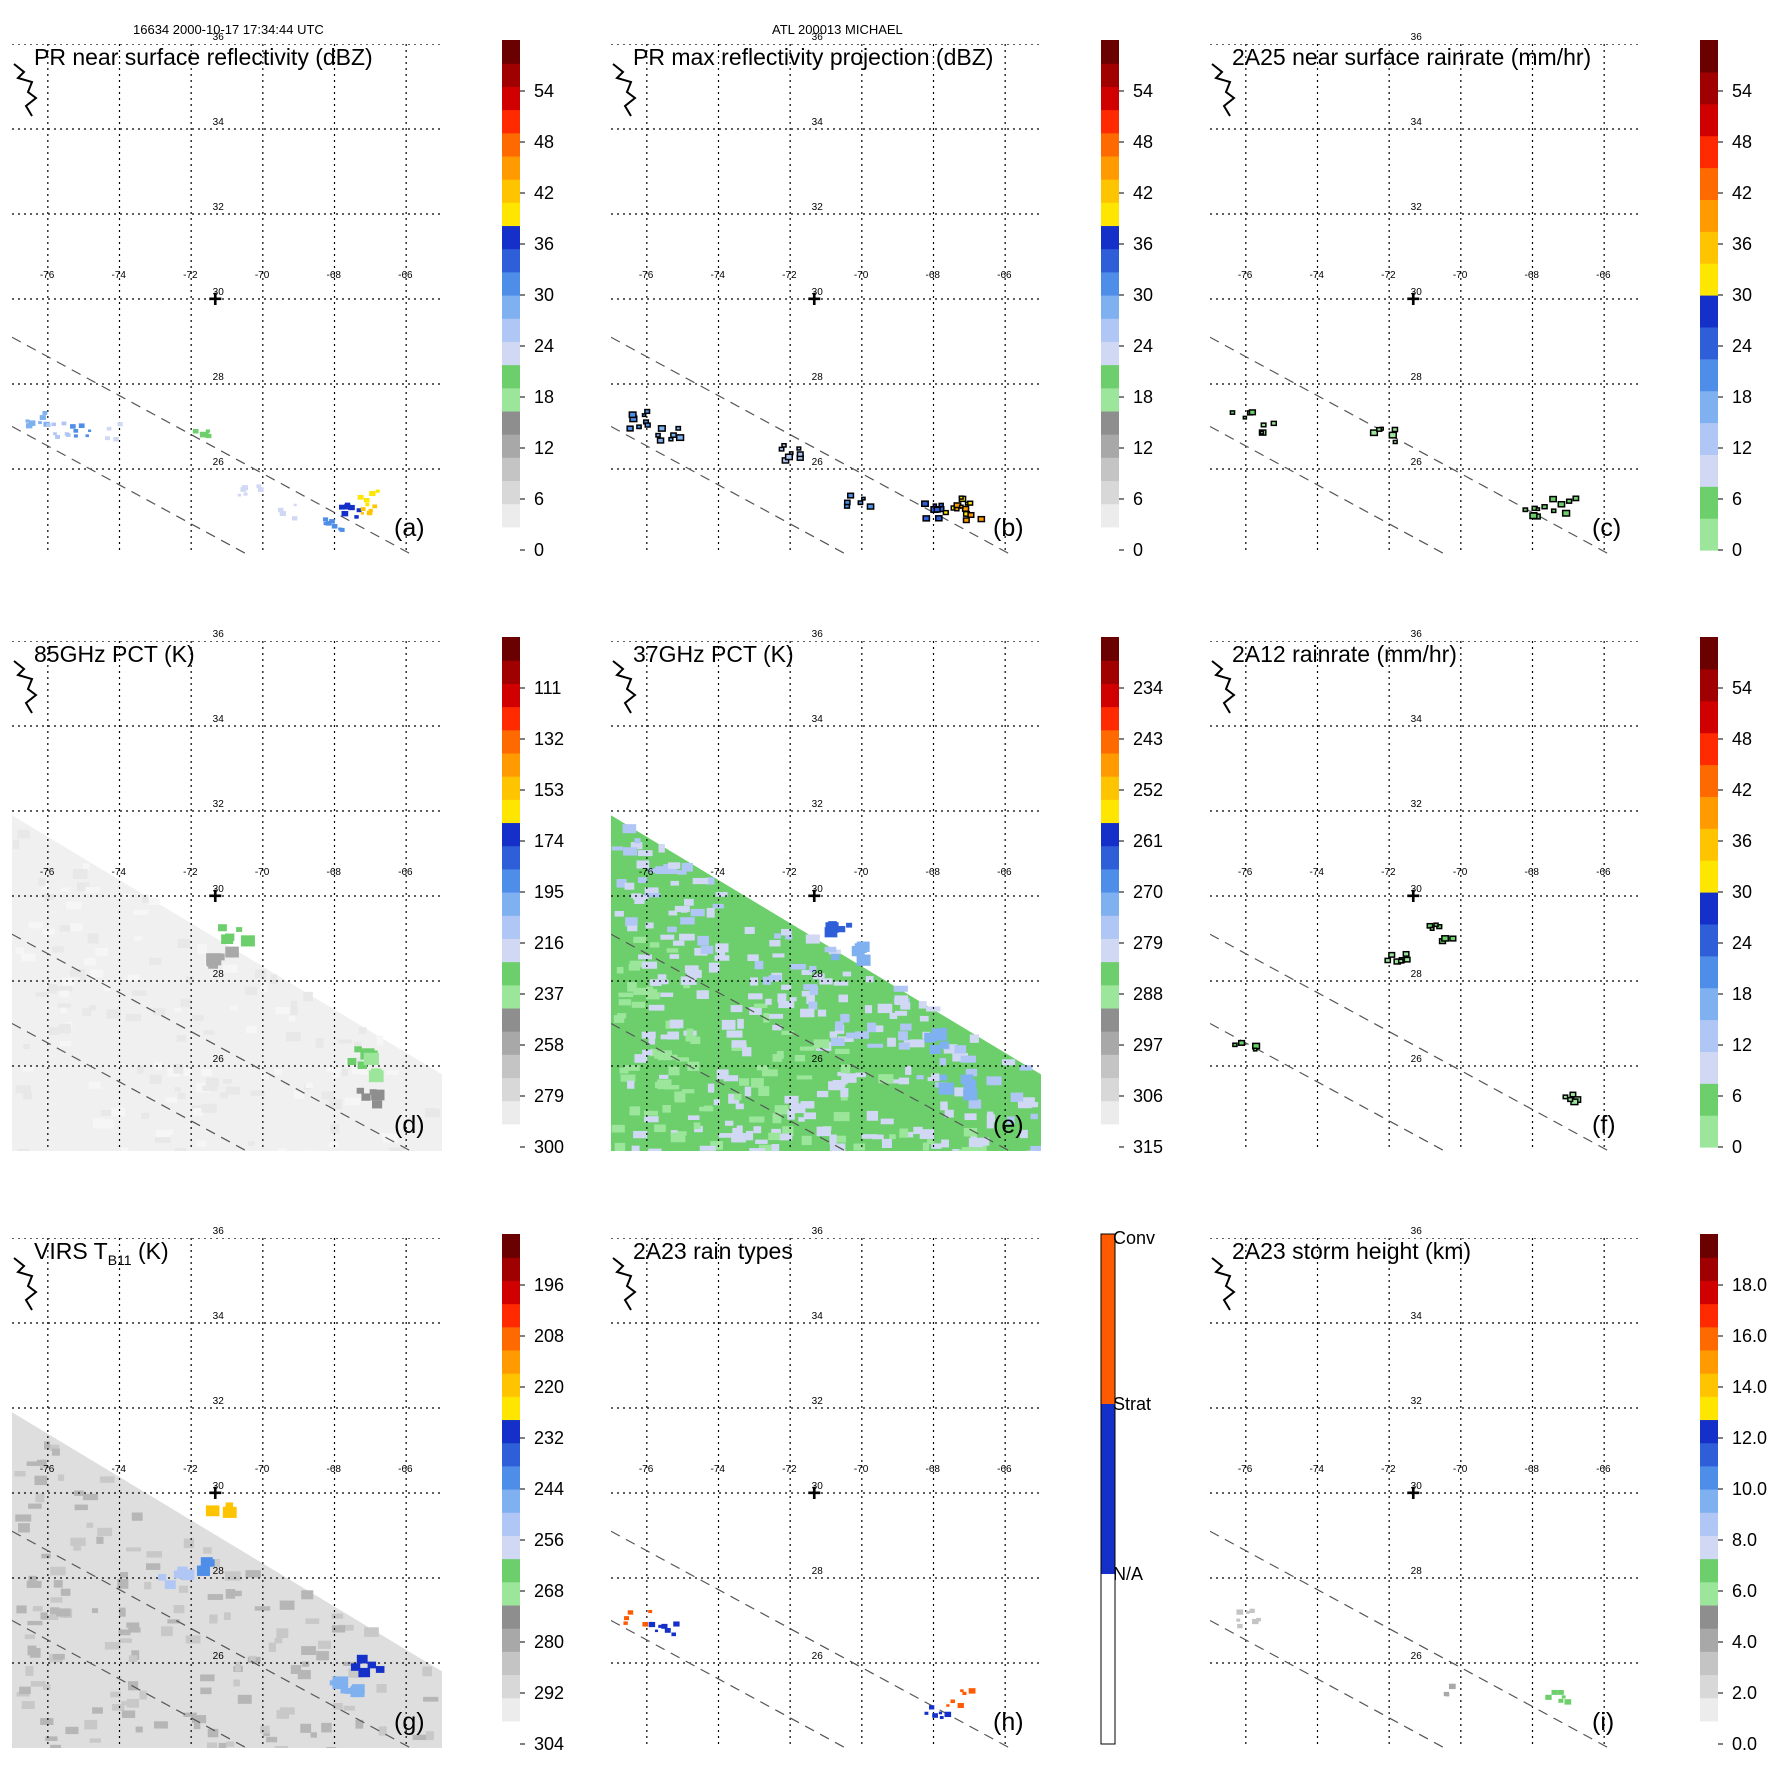 Image resolution: width=1771 pixels, height=1776 pixels. I want to click on colorbar-label: 4.0, so click(1744, 1642).